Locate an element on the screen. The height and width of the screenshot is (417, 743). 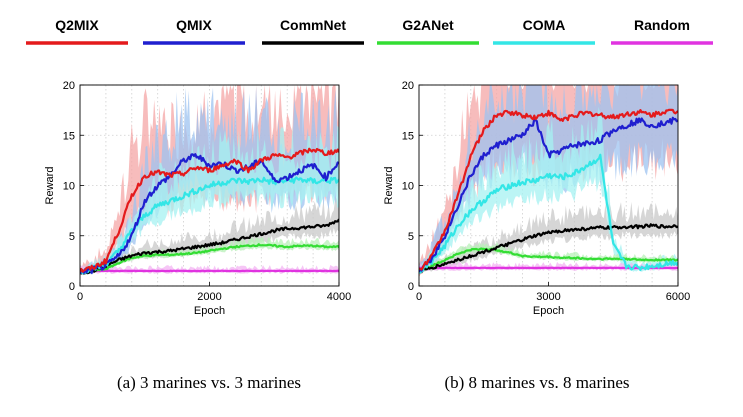
legend-label: Random is located at coordinates (662, 25).